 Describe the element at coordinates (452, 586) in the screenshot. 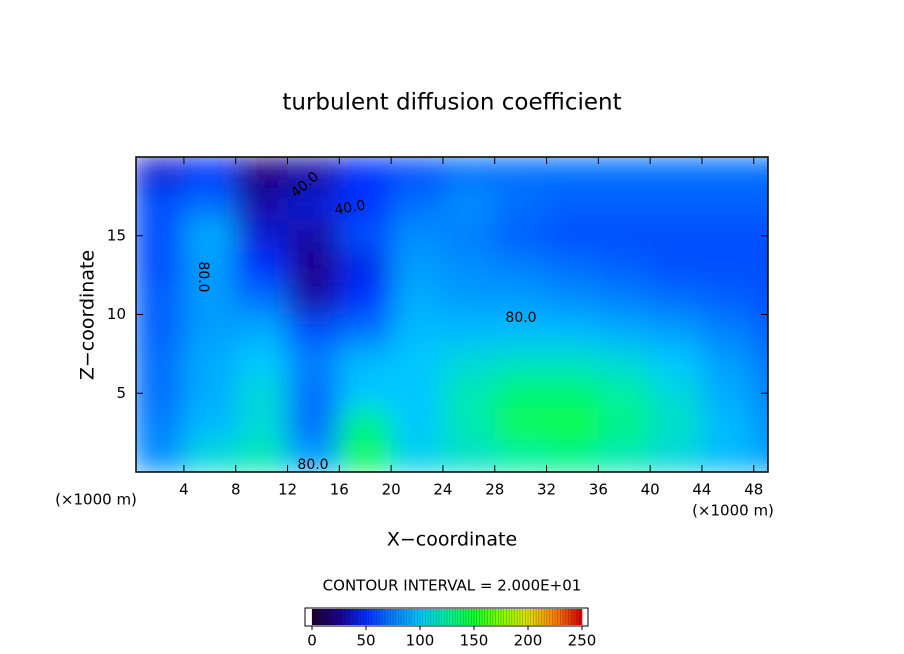

I see `contour-interval: CONTOUR INTERVAL = 2.000E+01` at that location.